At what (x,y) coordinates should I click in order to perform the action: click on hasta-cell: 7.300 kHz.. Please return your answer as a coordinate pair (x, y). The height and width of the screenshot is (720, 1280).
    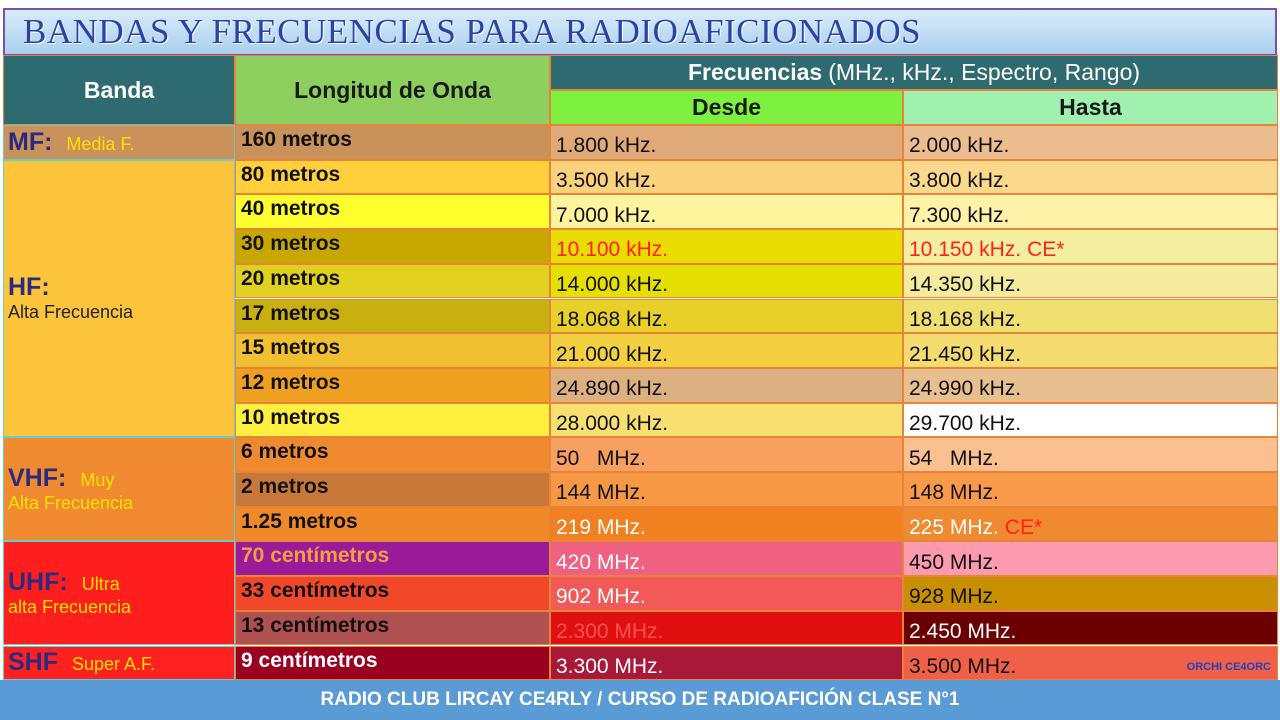
    Looking at the image, I should click on (1090, 212).